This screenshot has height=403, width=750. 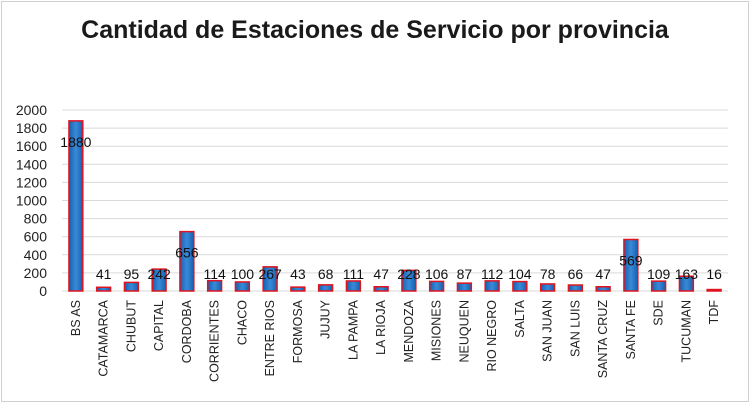 What do you see at coordinates (36, 273) in the screenshot?
I see `y-tick-label: 200` at bounding box center [36, 273].